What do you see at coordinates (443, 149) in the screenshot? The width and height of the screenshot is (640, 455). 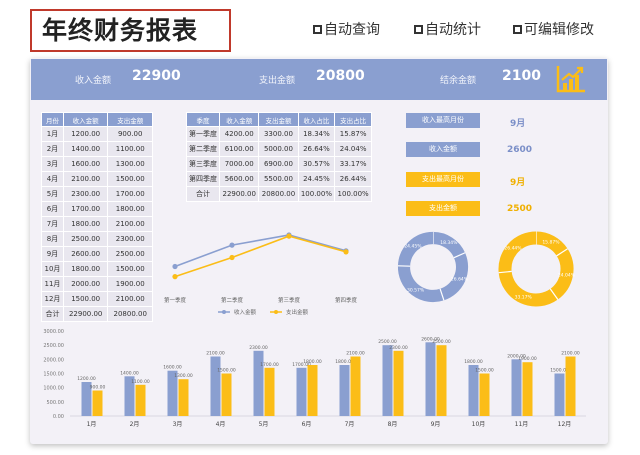 I see `income-amount-label: 收入金额` at bounding box center [443, 149].